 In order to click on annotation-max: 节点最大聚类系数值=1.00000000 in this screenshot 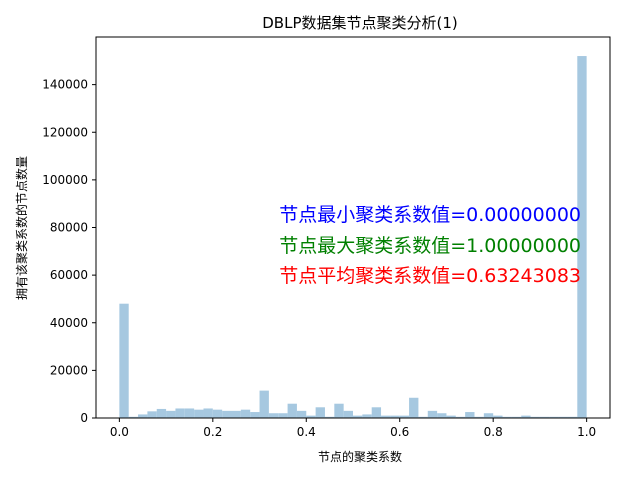, I will do `click(430, 246)`.